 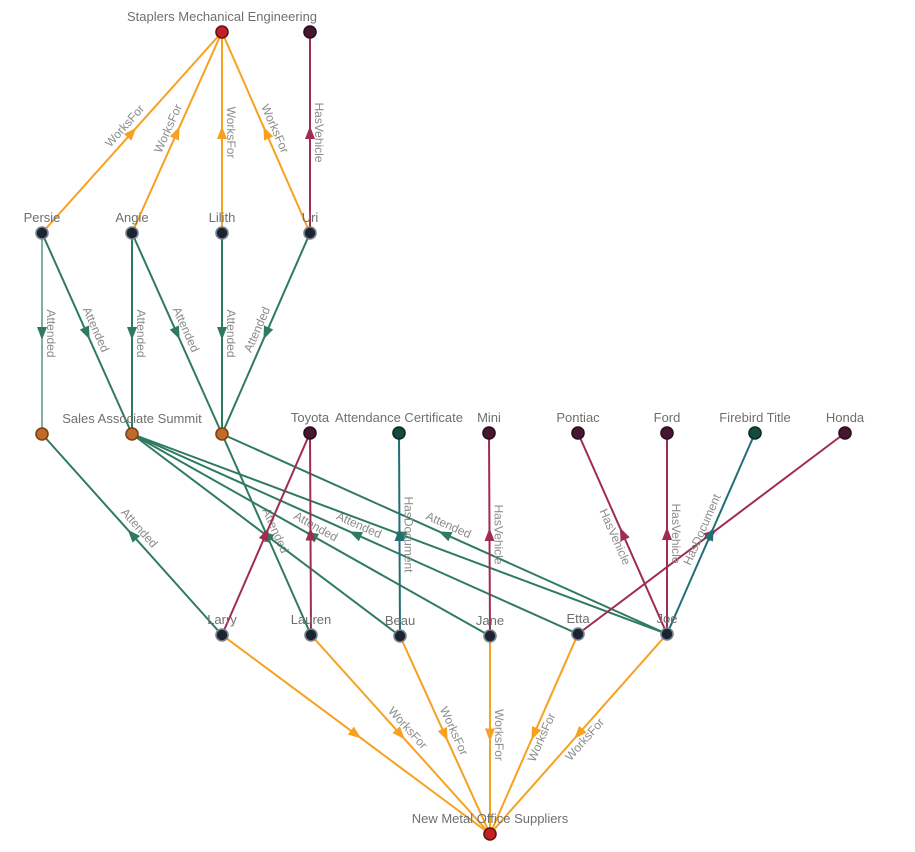 What do you see at coordinates (400, 620) in the screenshot?
I see `node-label-beau: Beau` at bounding box center [400, 620].